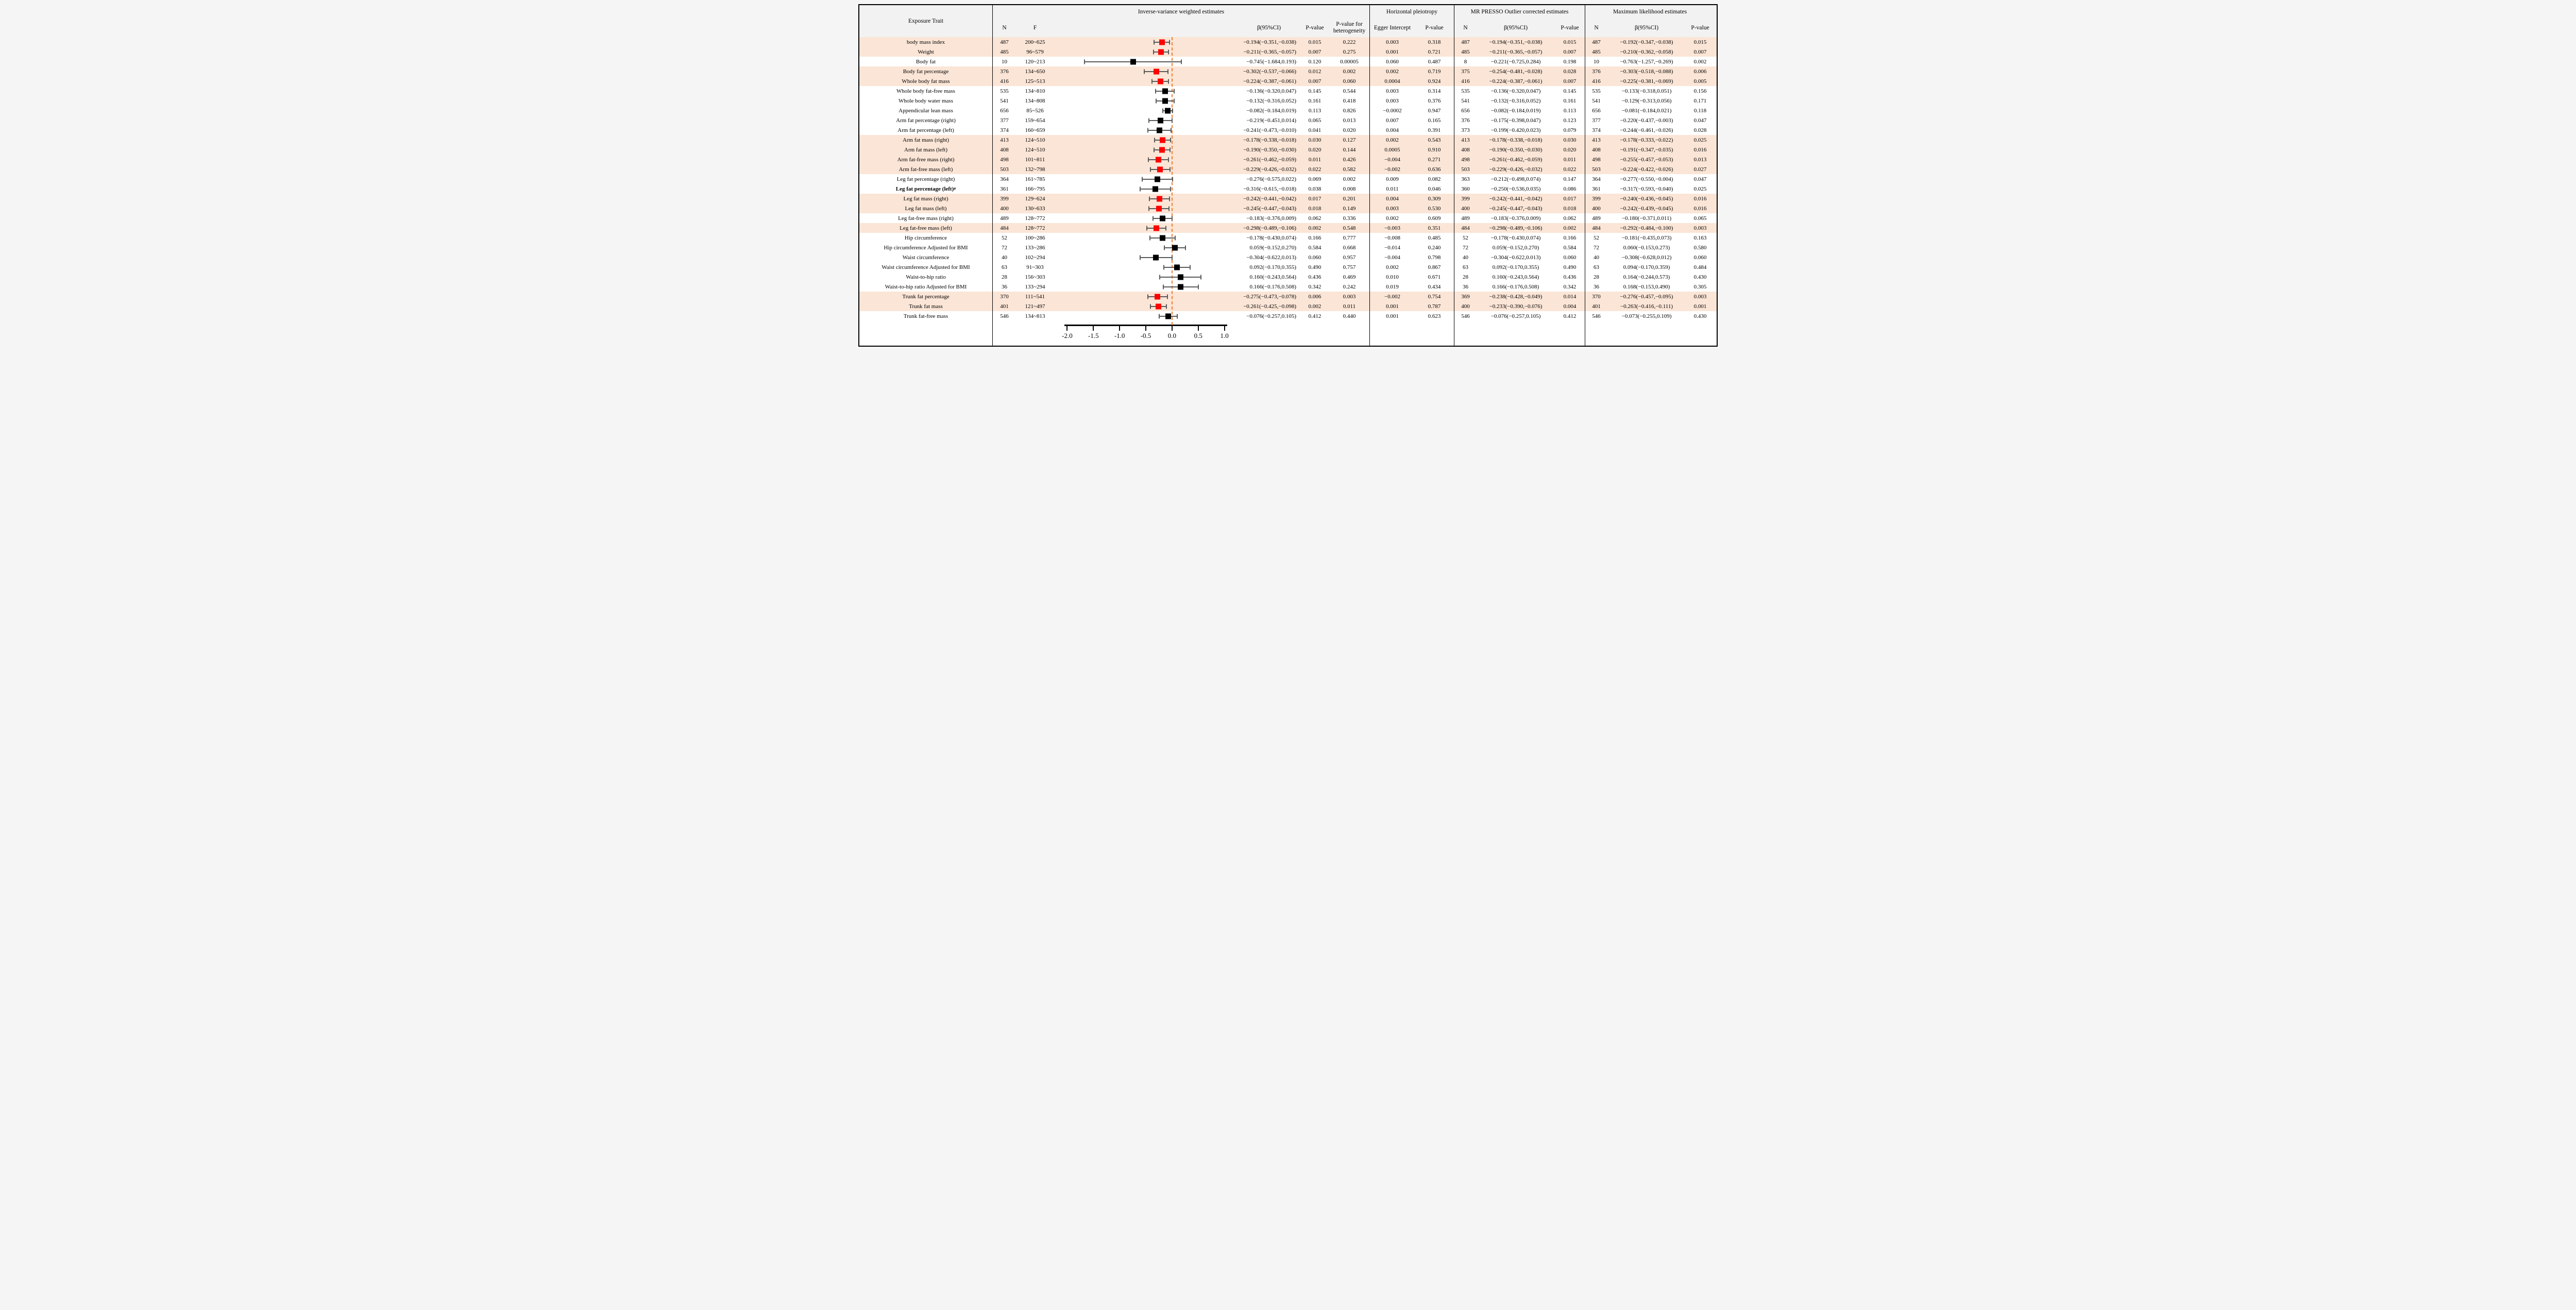 This screenshot has height=1310, width=2576. Describe the element at coordinates (1596, 61) in the screenshot. I see `ml-n-cell: 10` at that location.